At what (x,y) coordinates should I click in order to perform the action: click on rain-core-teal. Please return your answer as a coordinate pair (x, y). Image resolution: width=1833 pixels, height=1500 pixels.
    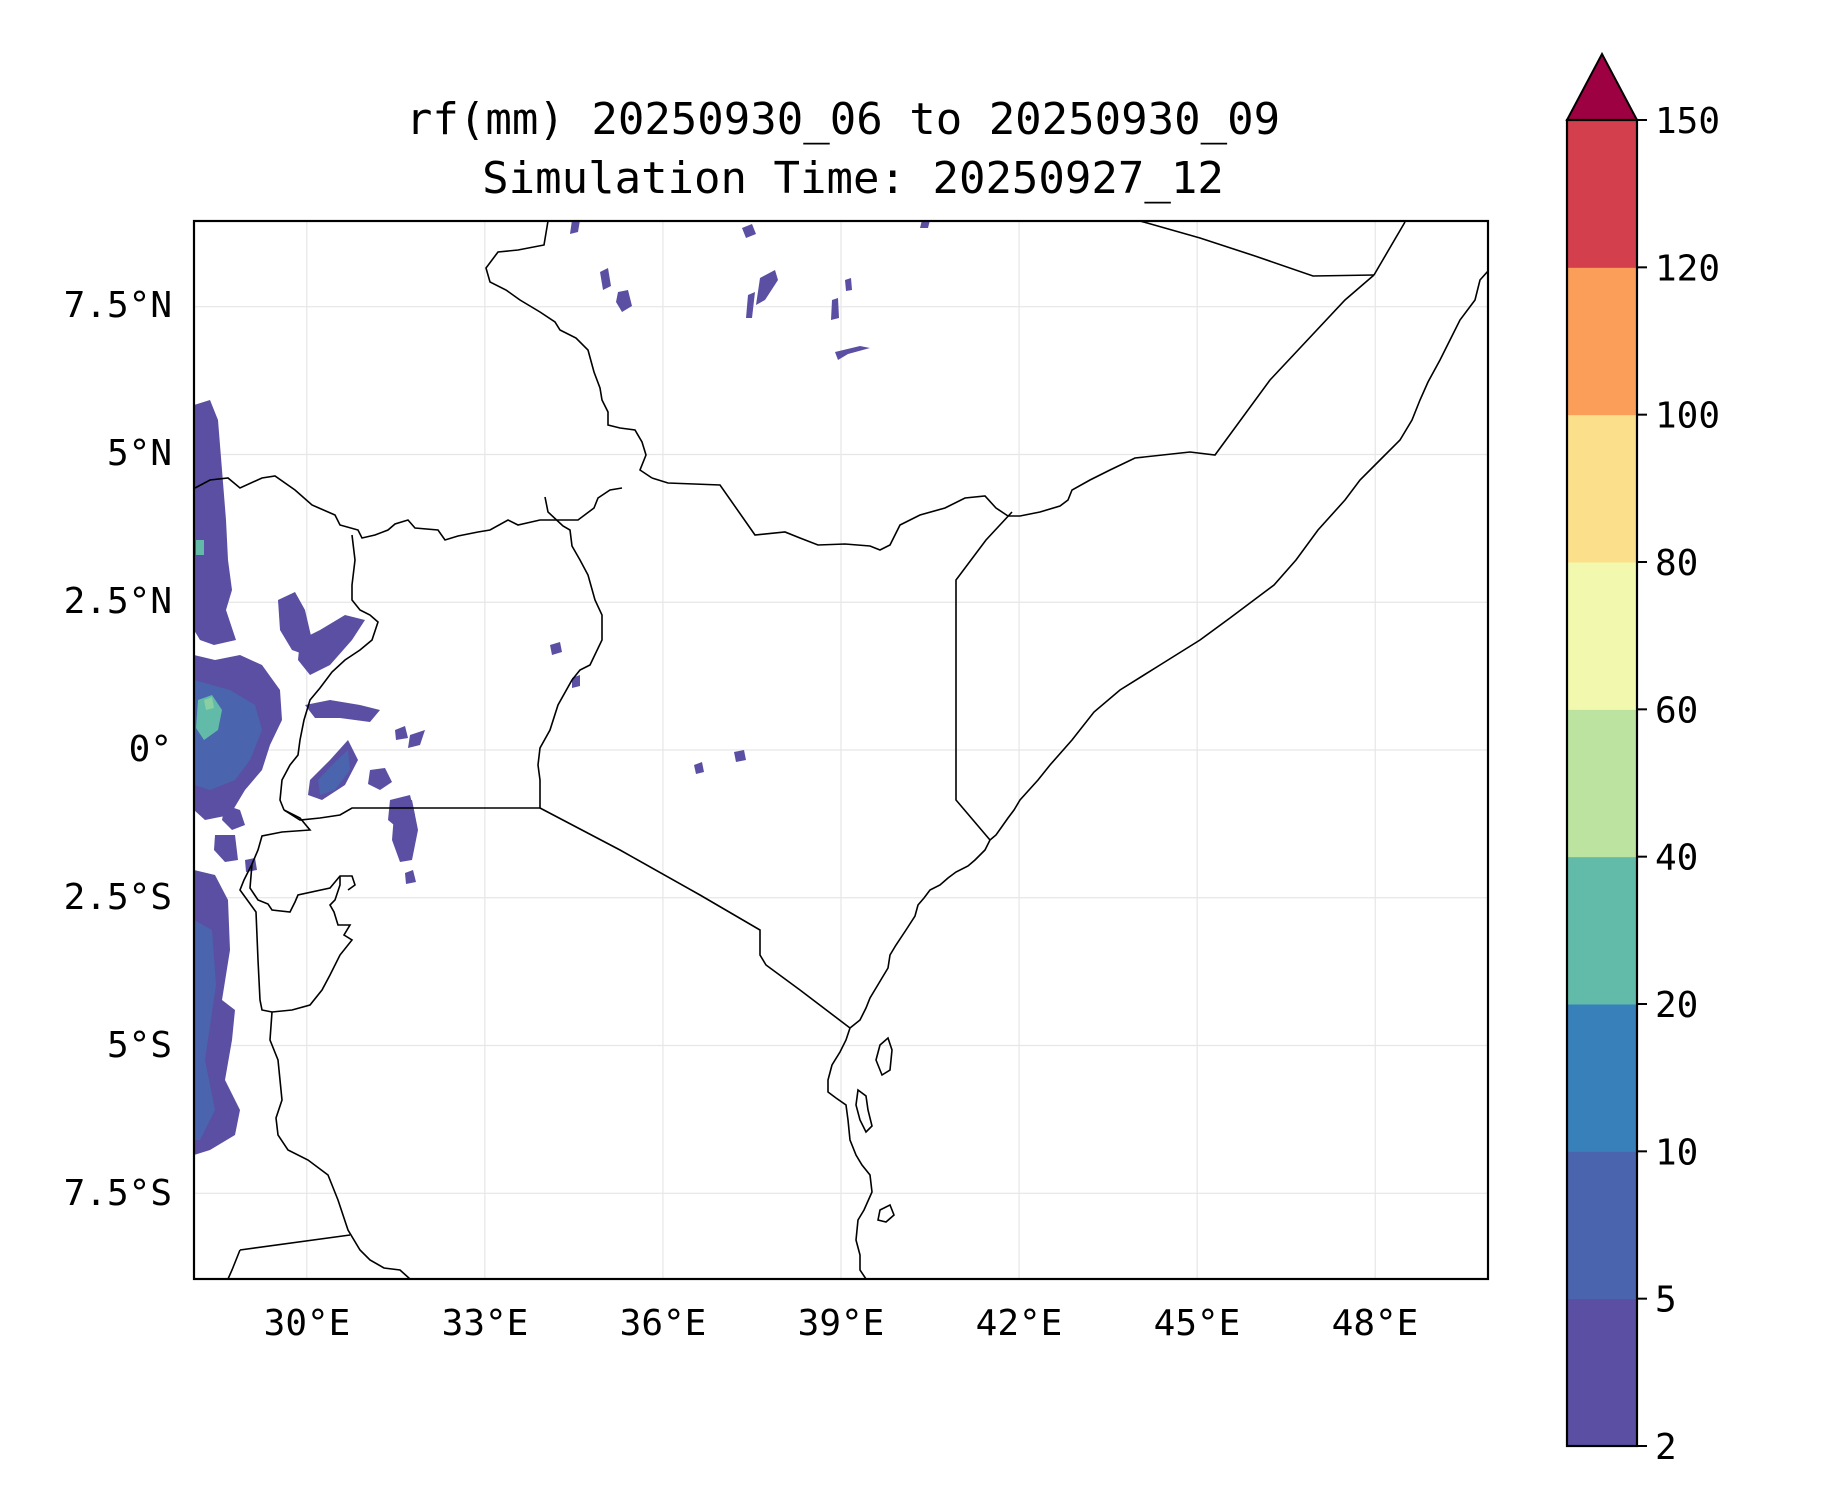
    Looking at the image, I should click on (209, 717).